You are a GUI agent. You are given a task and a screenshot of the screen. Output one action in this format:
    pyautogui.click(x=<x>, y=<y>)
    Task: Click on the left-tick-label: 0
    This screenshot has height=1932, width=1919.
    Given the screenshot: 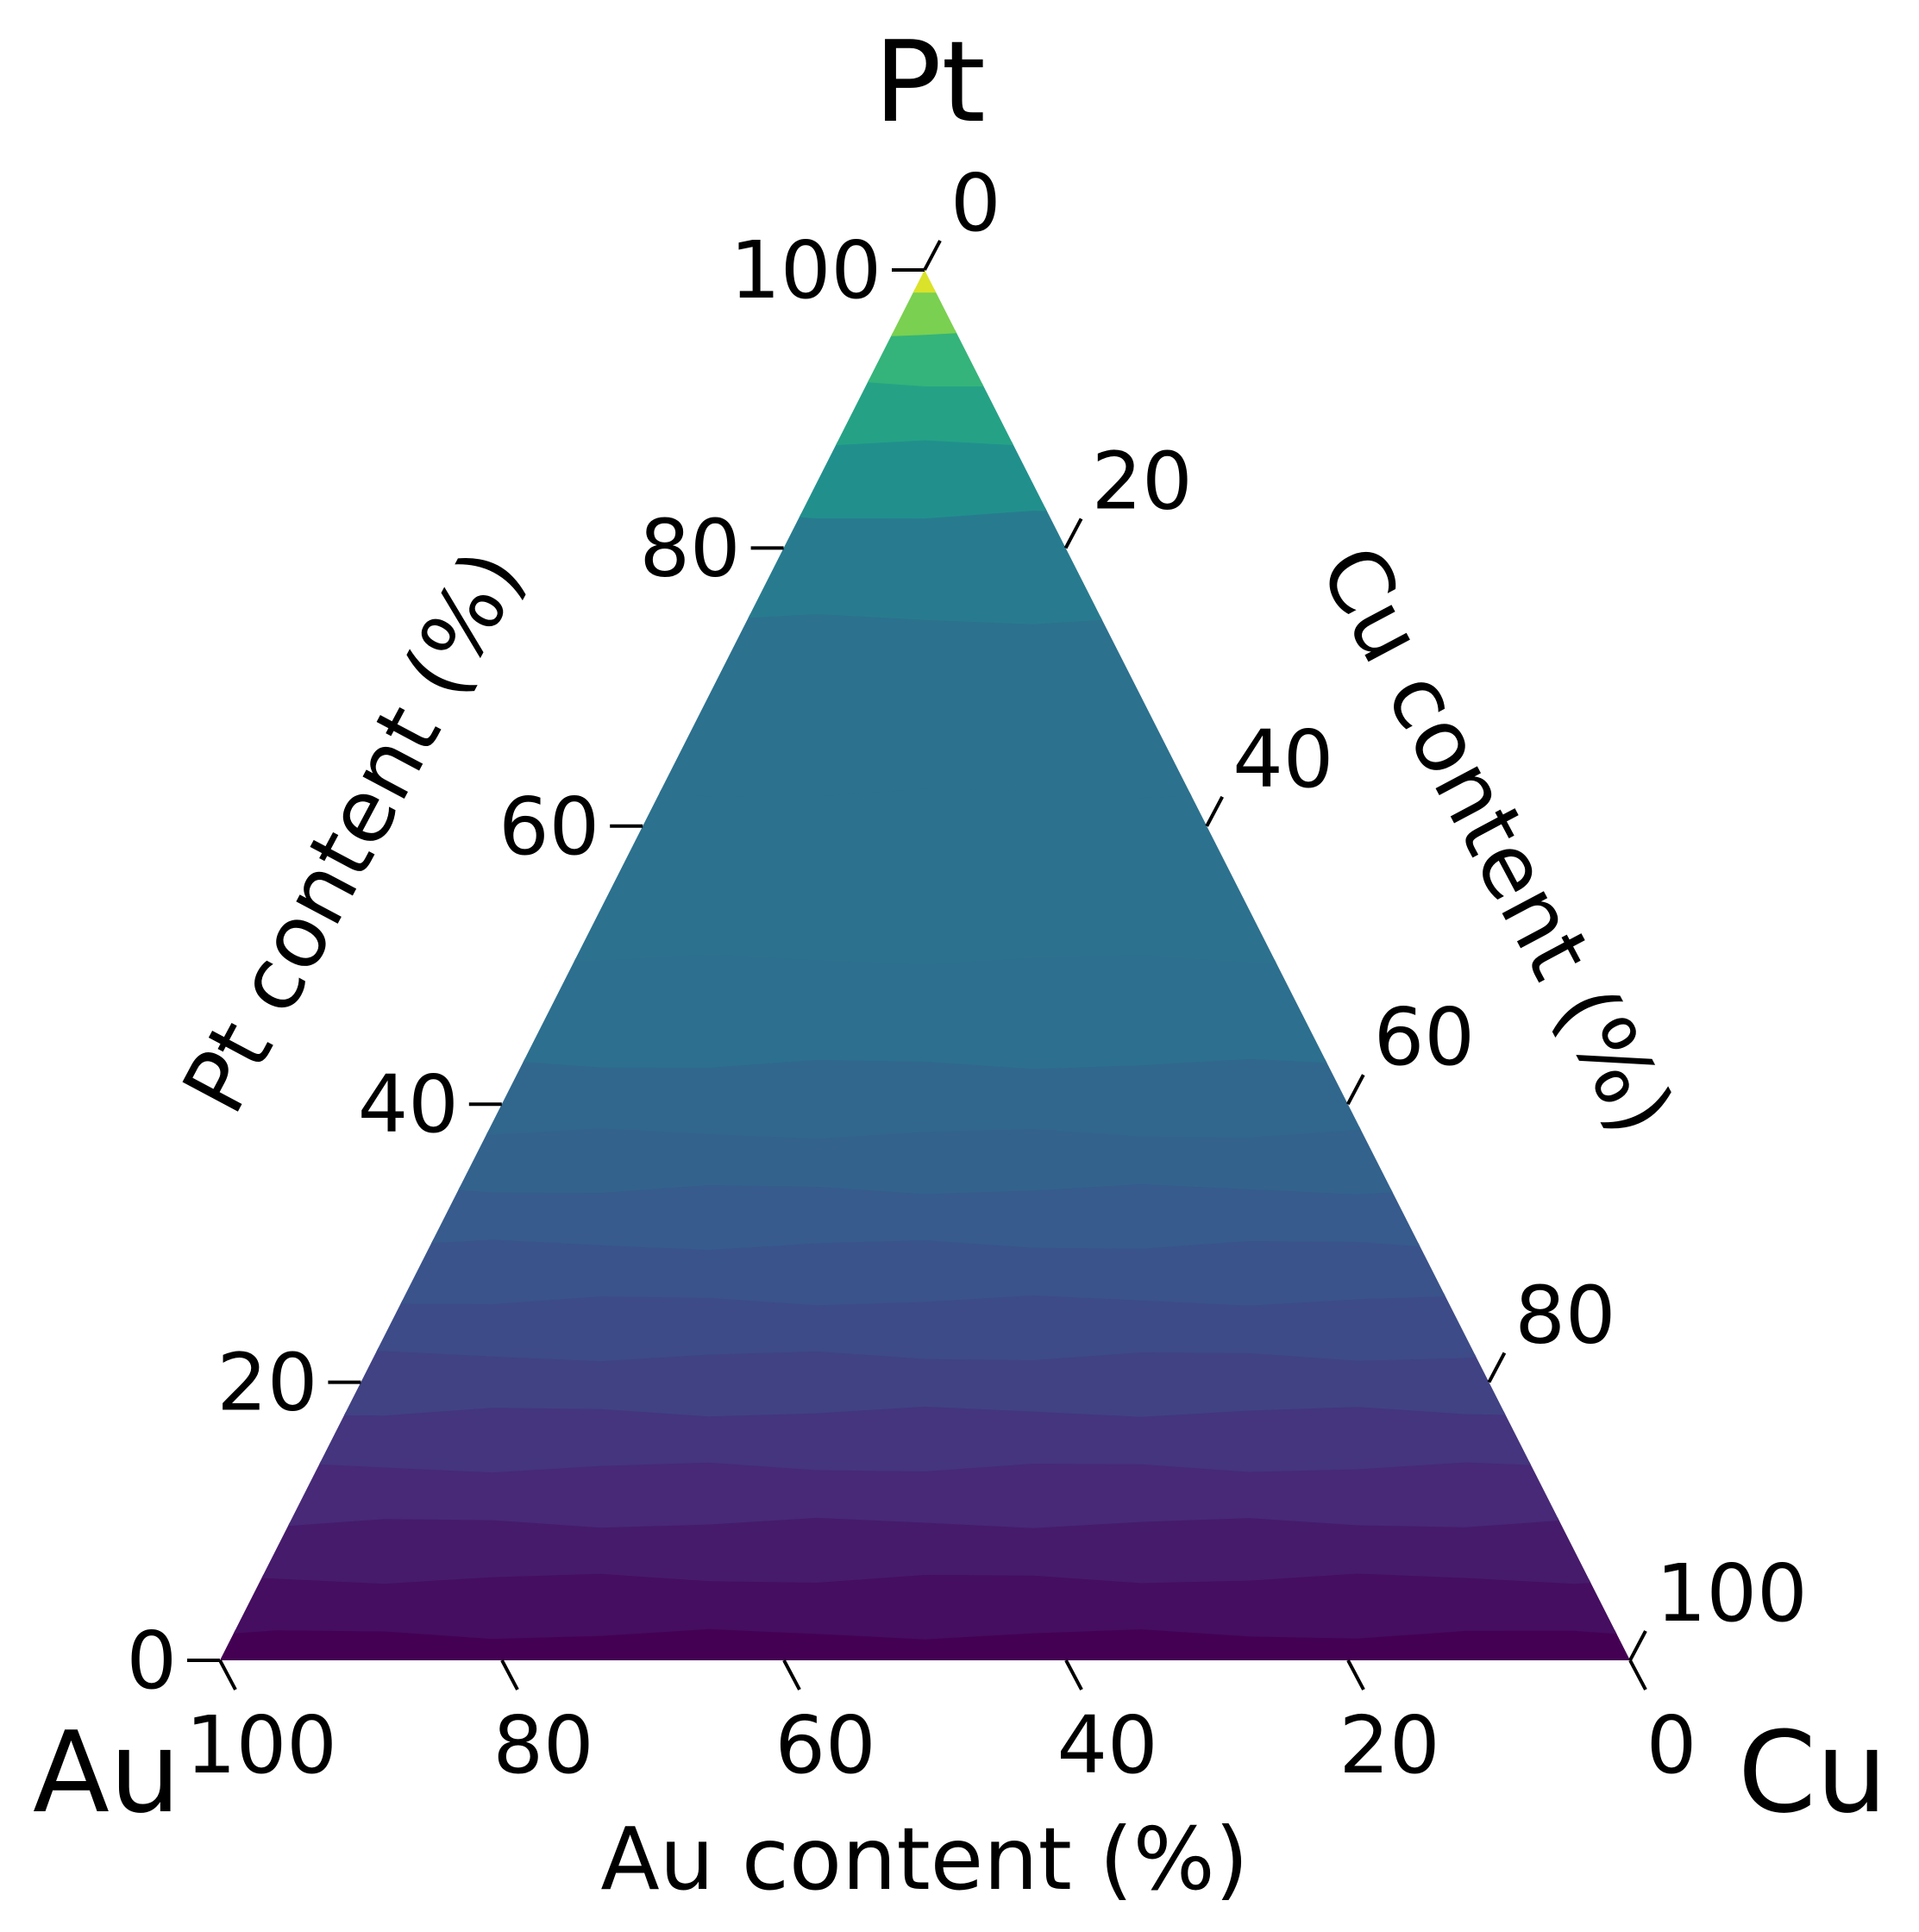 What is the action you would take?
    pyautogui.click(x=151, y=1661)
    